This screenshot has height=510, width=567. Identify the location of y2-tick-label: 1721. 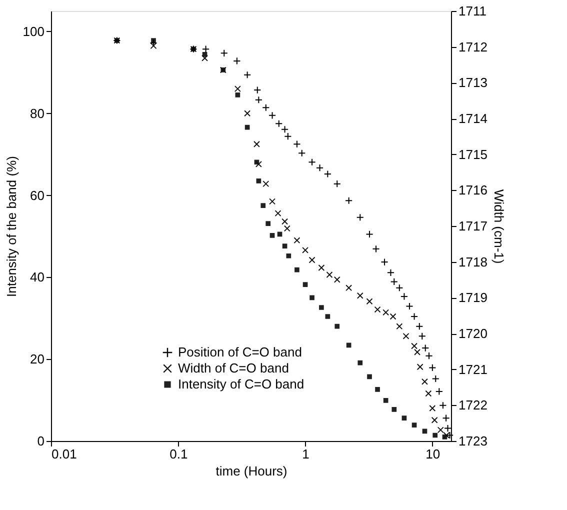
(473, 369).